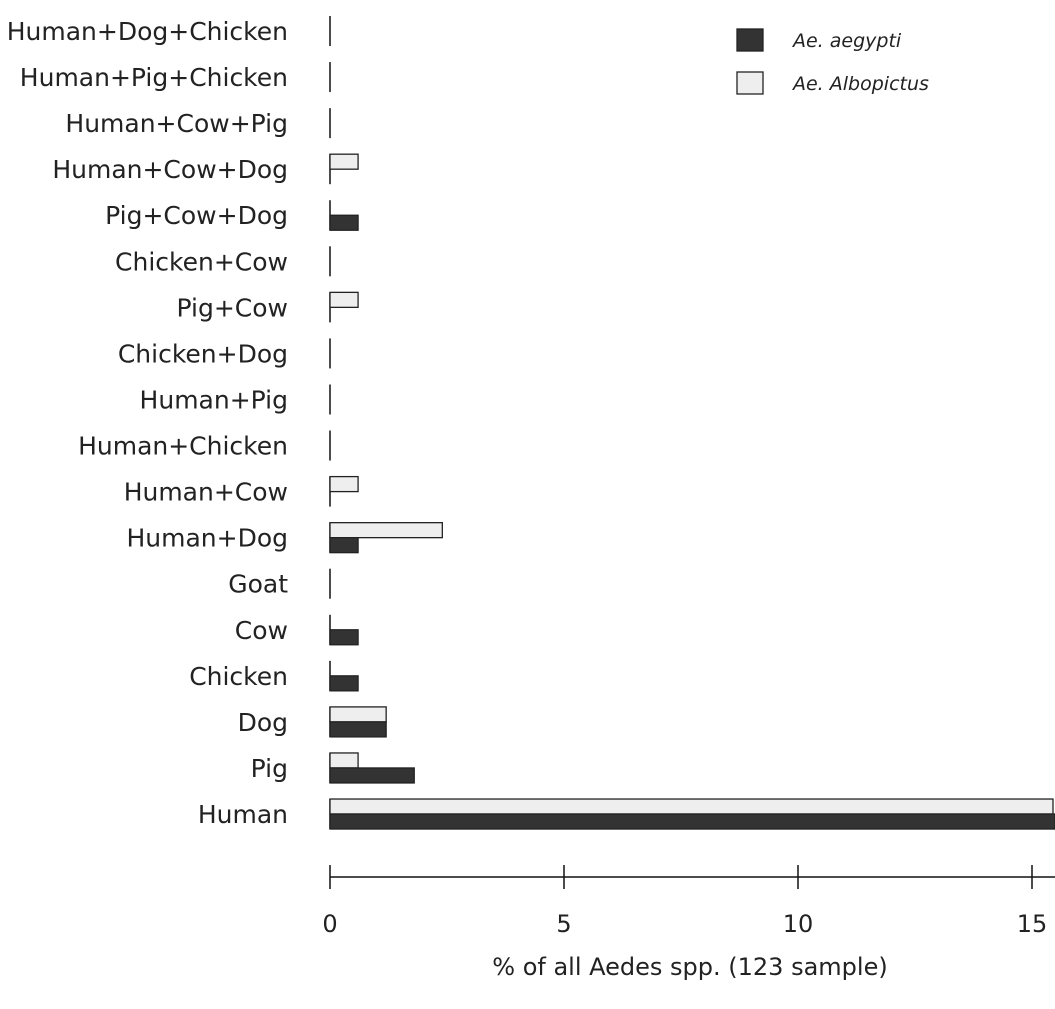 Image resolution: width=1055 pixels, height=1009 pixels. I want to click on bar-albopictus-human, so click(691, 806).